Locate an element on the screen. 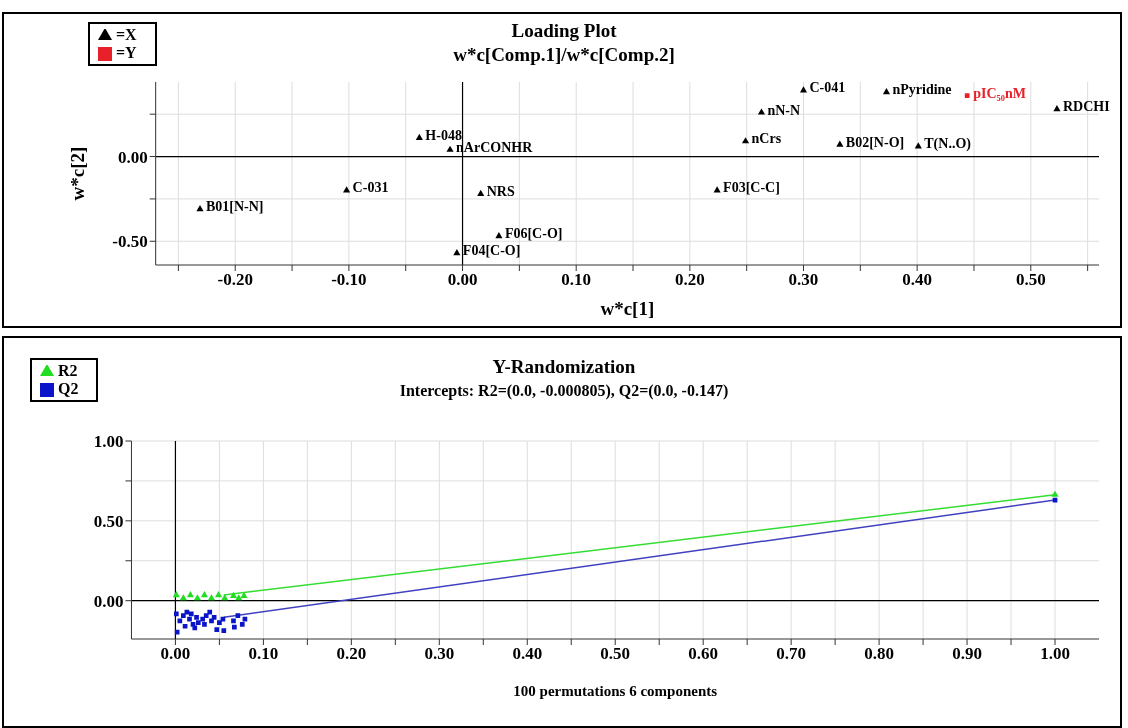 Image resolution: width=1128 pixels, height=728 pixels. chart-title: Loading Plot is located at coordinates (564, 30).